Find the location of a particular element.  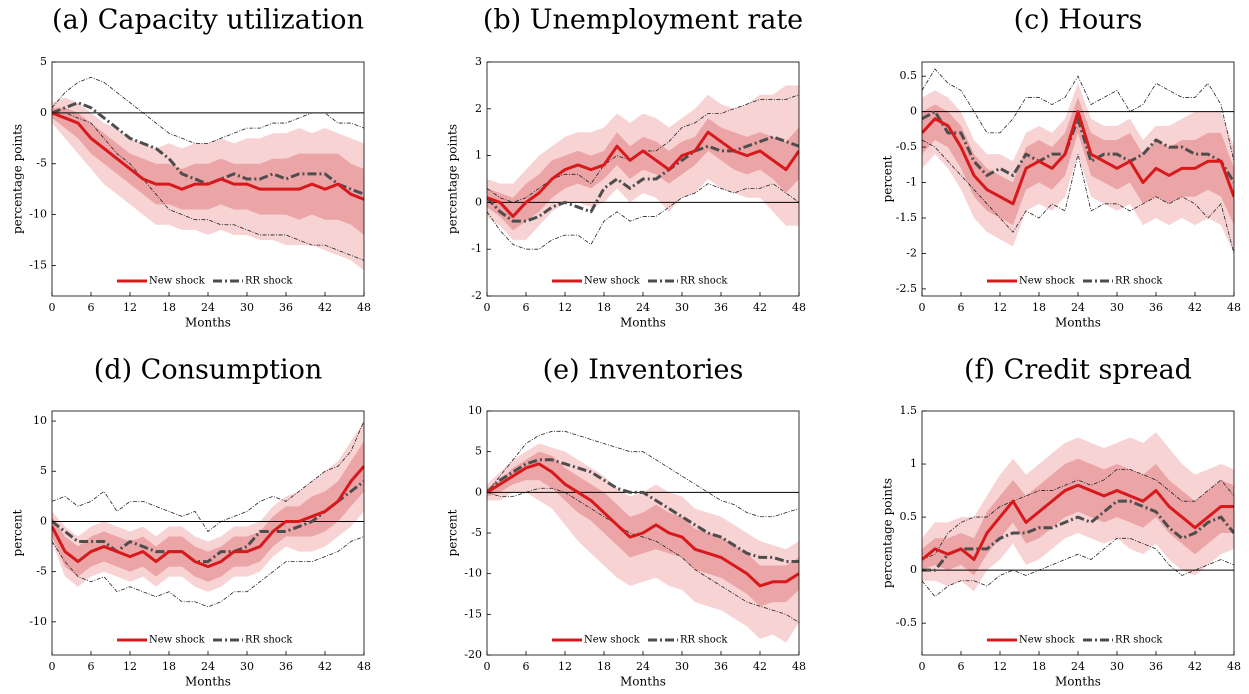

y-tick-label: -2 is located at coordinates (476, 295).